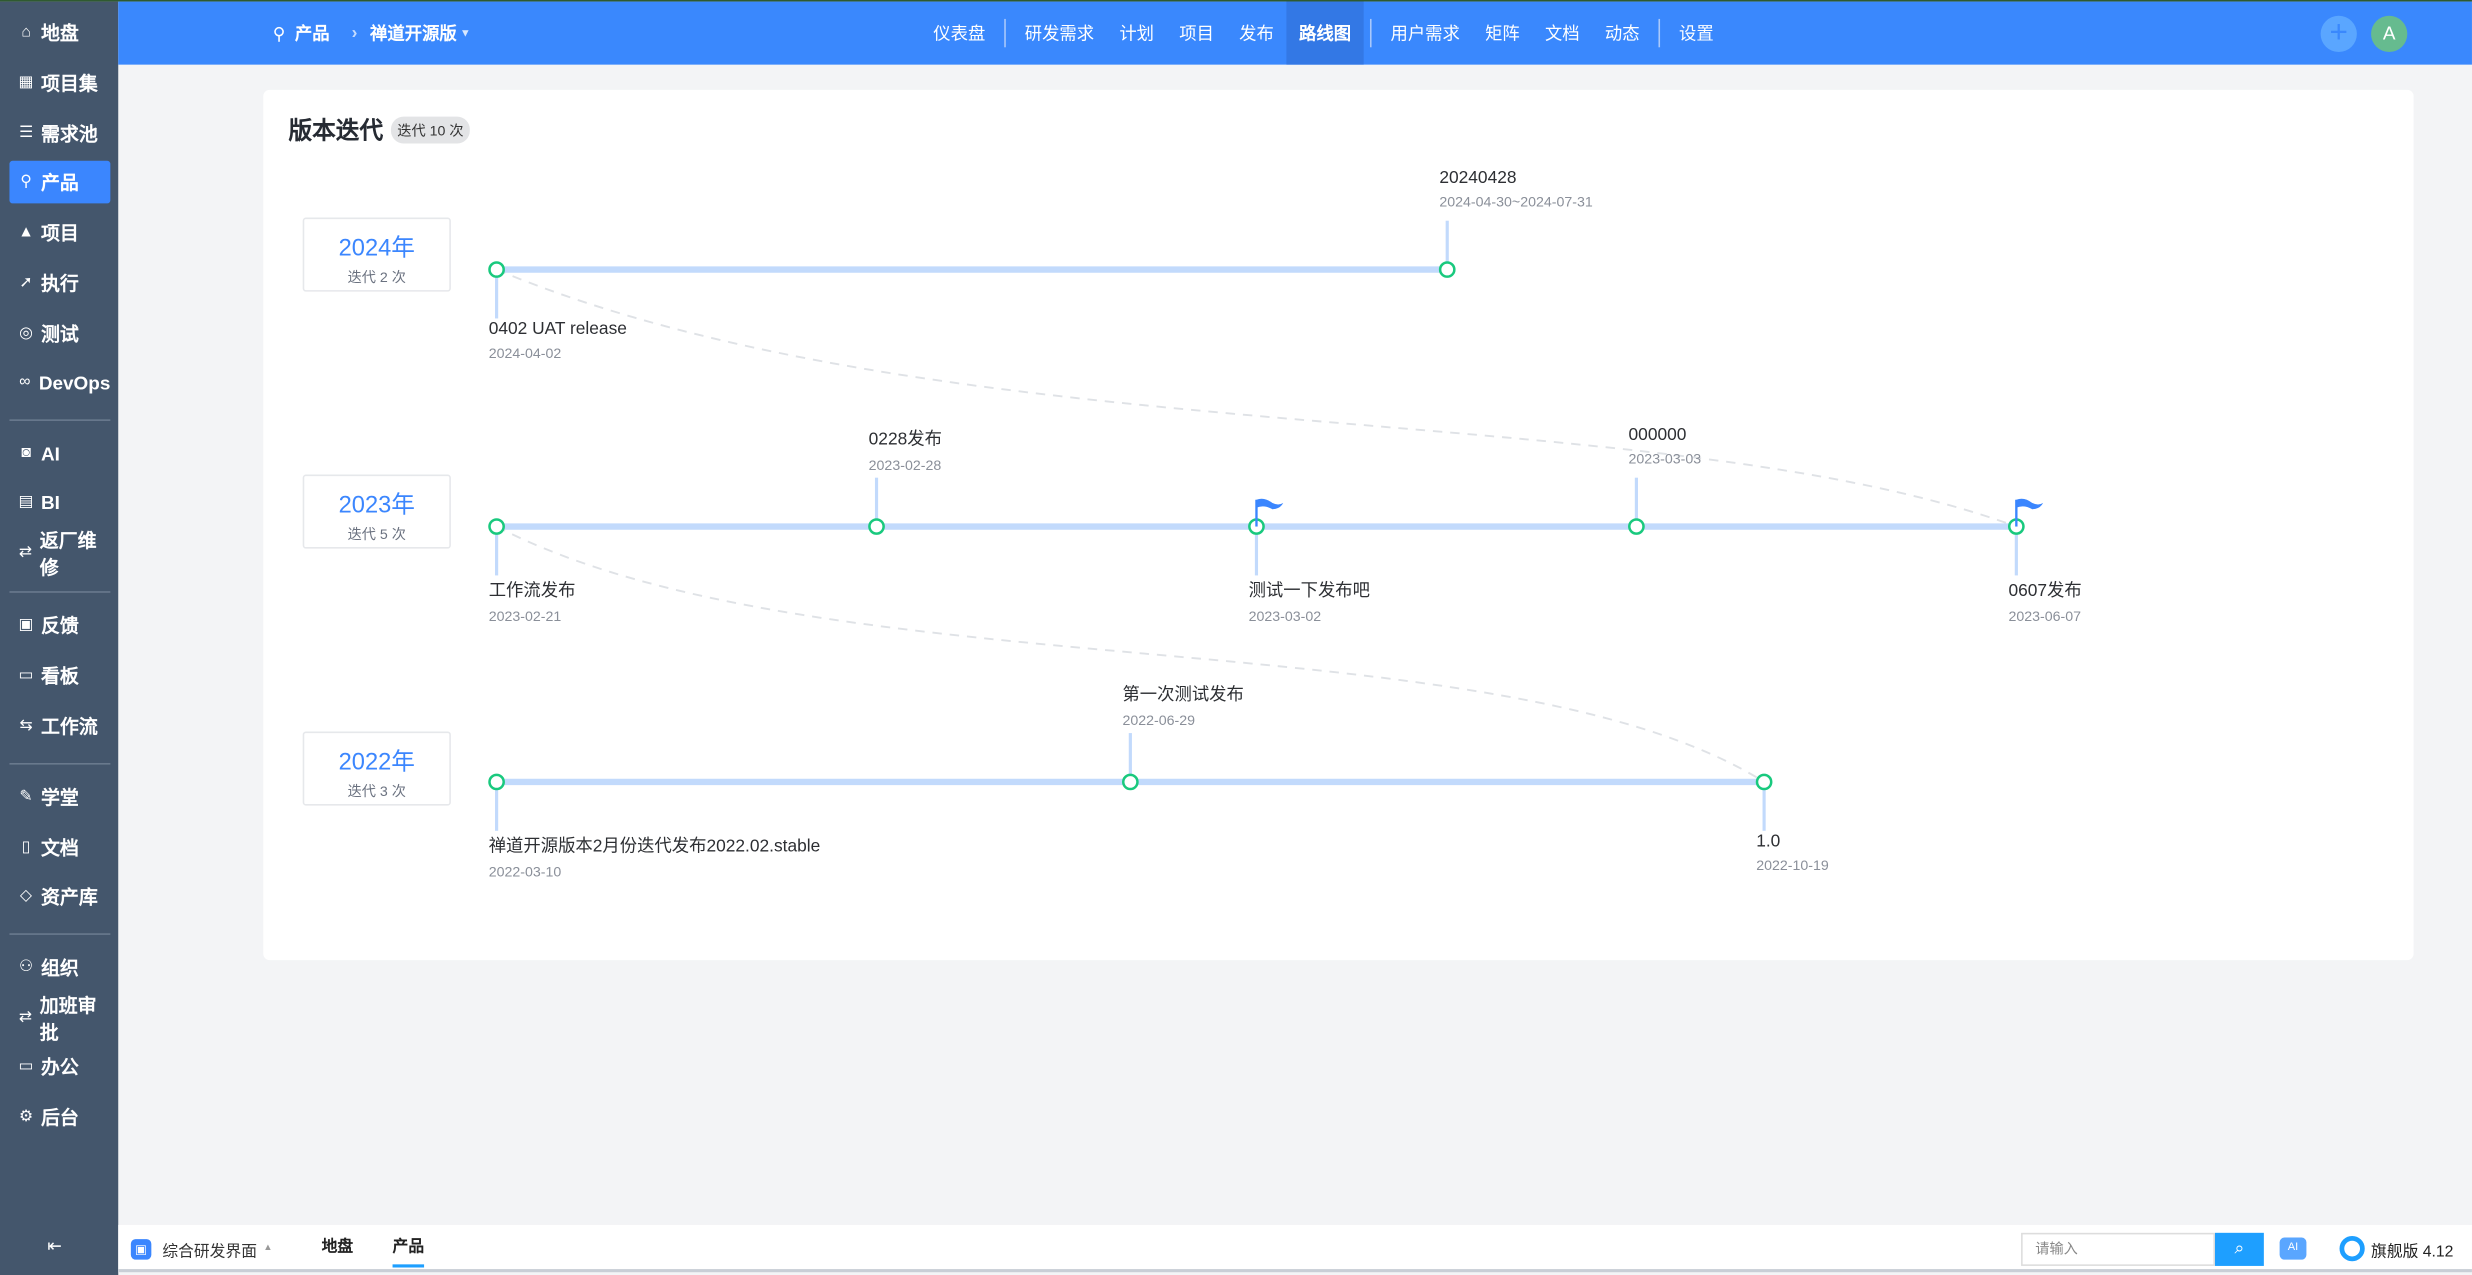  I want to click on nav-tab-2: 计划, so click(1136, 35).